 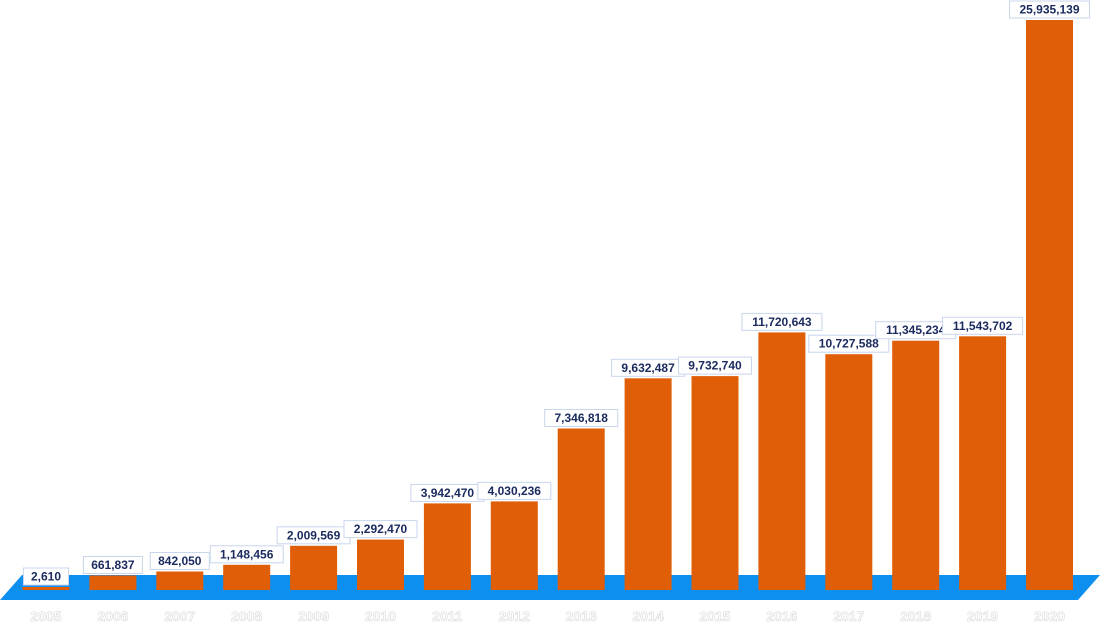 I want to click on data-label-2014: 9,632,487, so click(x=648, y=368).